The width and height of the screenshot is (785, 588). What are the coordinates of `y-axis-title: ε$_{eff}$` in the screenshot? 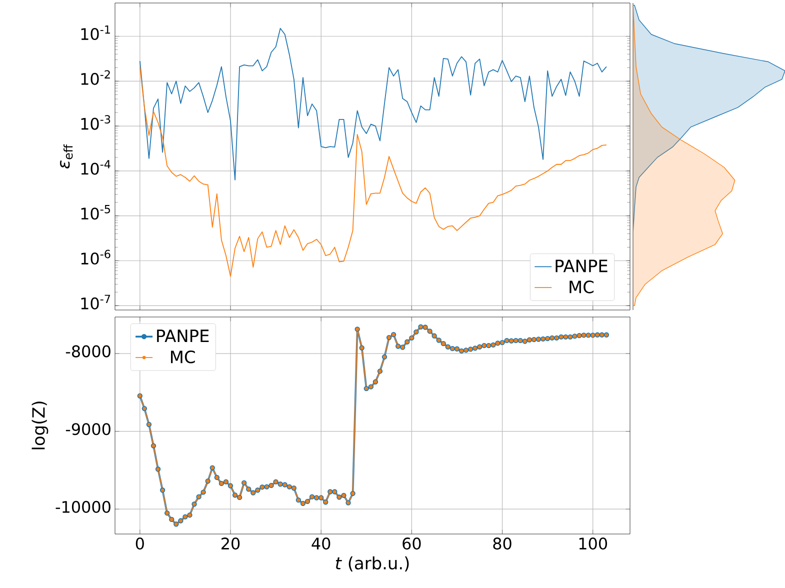 It's located at (66, 156).